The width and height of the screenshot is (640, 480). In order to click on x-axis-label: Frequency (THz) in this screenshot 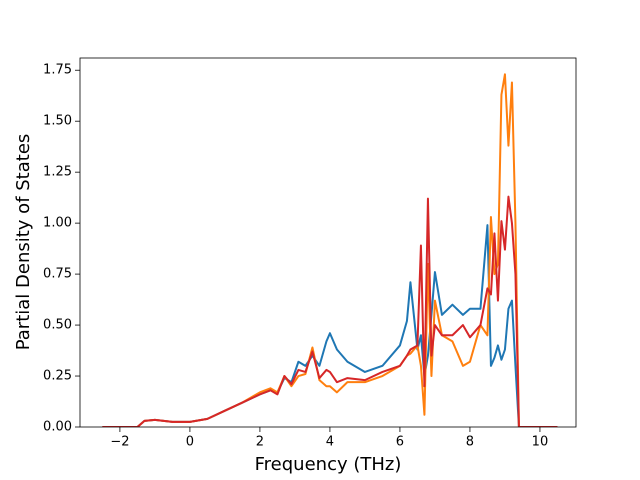, I will do `click(328, 464)`.